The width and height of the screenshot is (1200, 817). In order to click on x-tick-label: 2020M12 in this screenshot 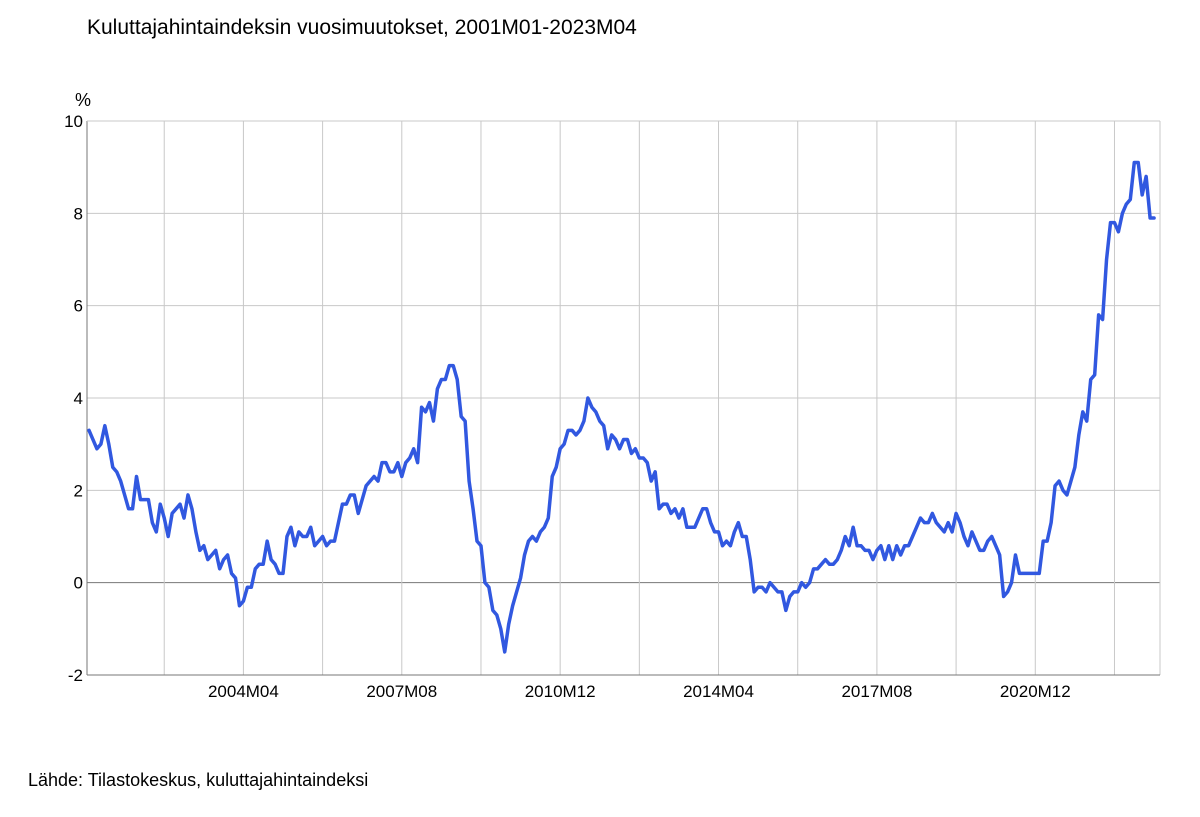, I will do `click(1035, 691)`.